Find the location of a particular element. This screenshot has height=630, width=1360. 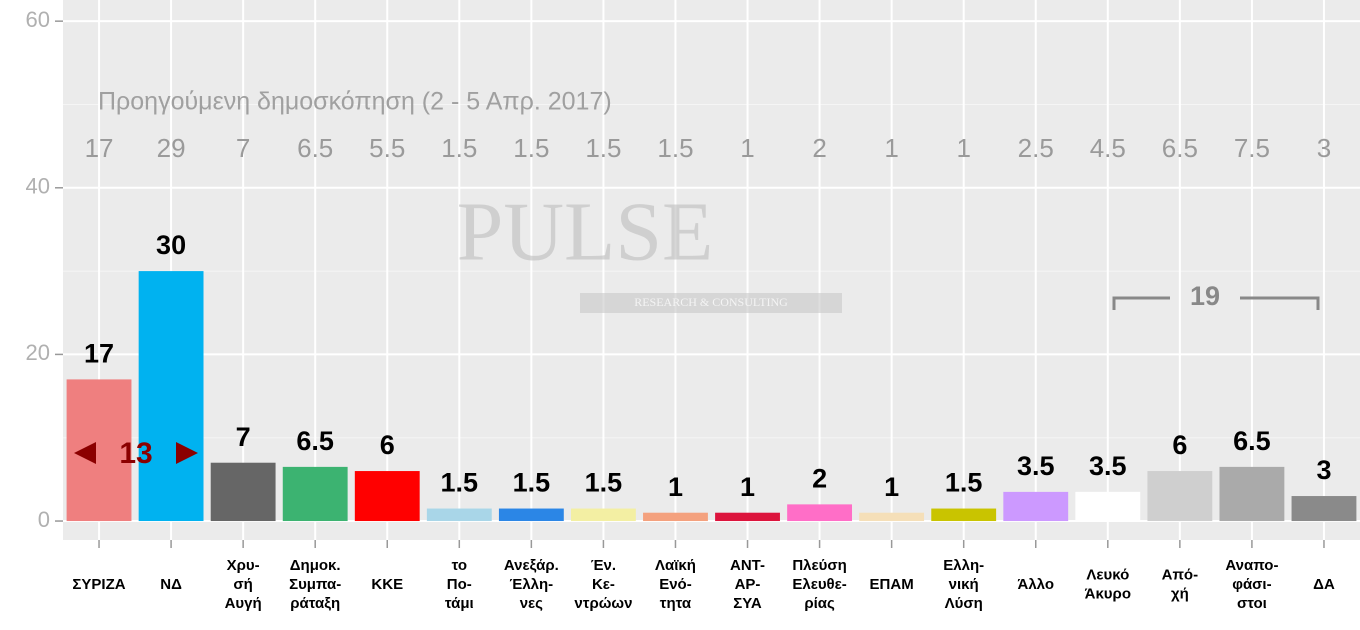

x-tick-label: ΔΑ is located at coordinates (1324, 584).